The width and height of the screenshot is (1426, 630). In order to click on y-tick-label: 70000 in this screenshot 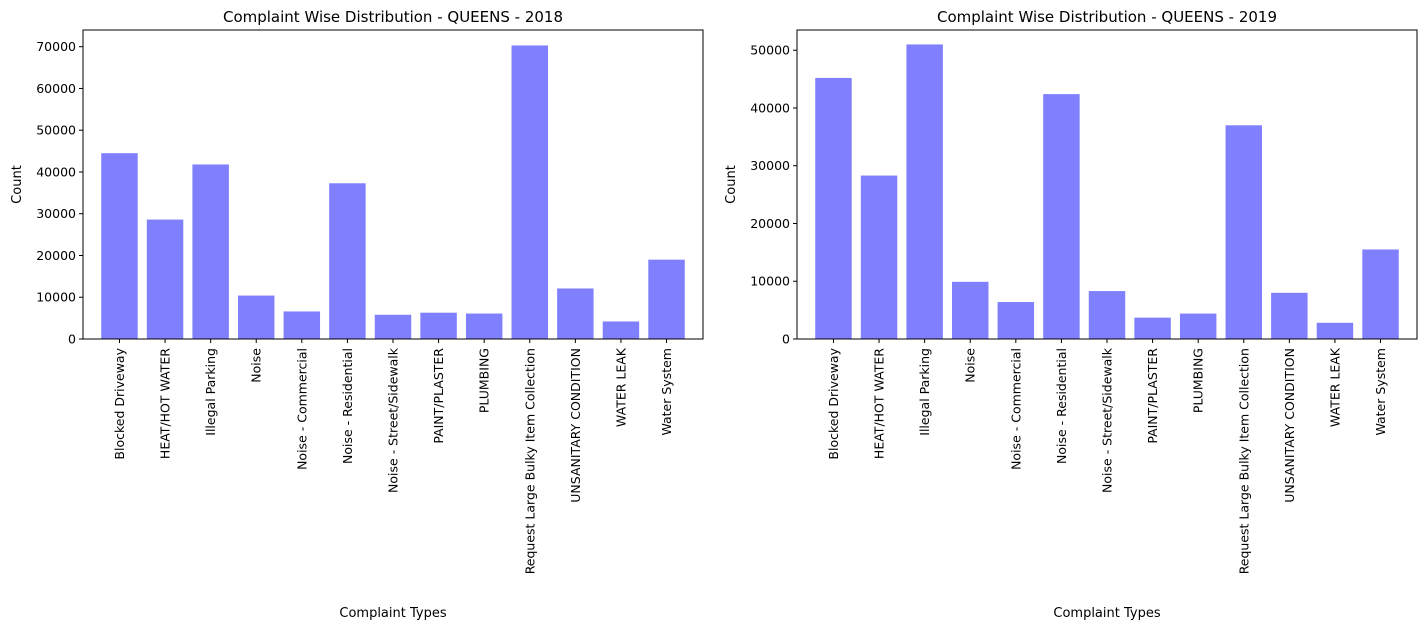, I will do `click(56, 46)`.